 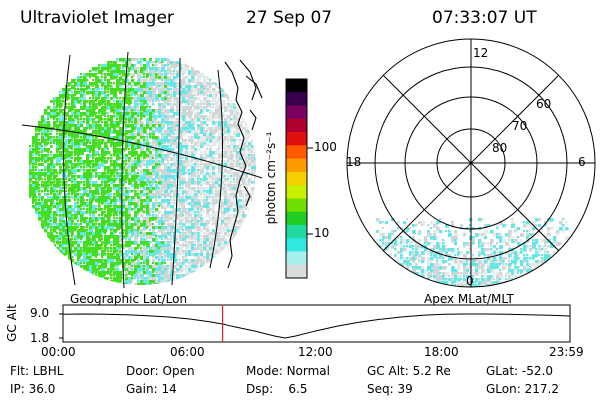 I want to click on altitude-tick-min: 1.8, so click(x=40, y=338).